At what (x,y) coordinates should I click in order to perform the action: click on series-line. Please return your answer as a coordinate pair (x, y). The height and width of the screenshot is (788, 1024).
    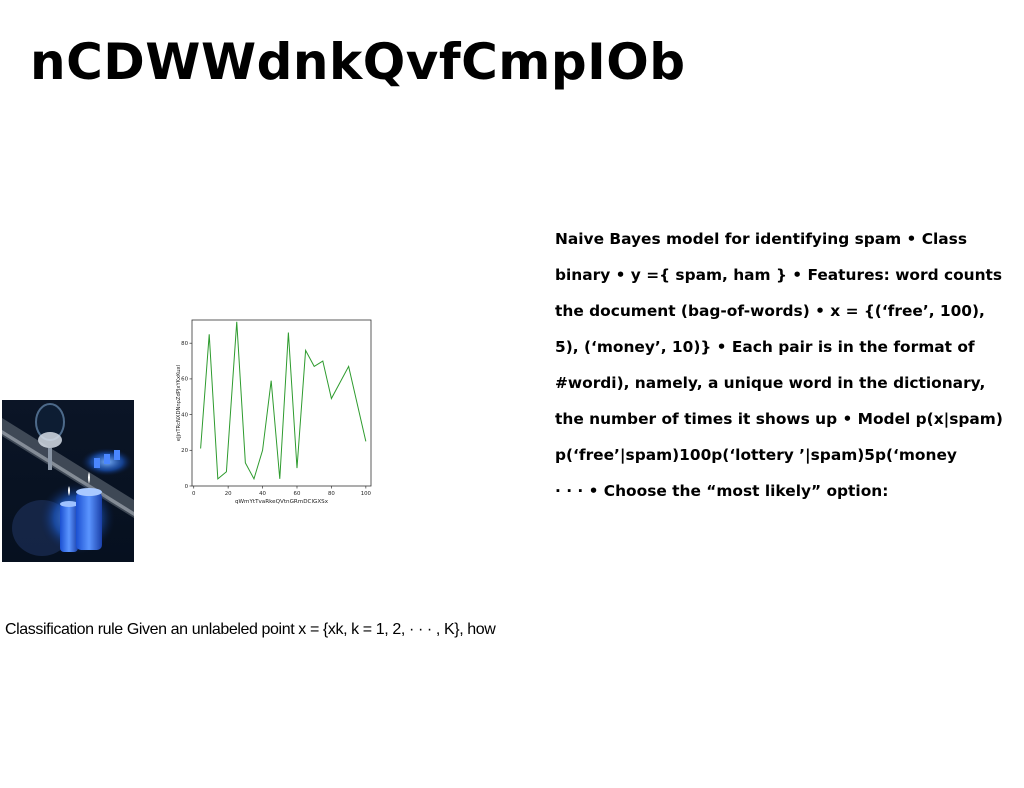
    Looking at the image, I should click on (283, 401).